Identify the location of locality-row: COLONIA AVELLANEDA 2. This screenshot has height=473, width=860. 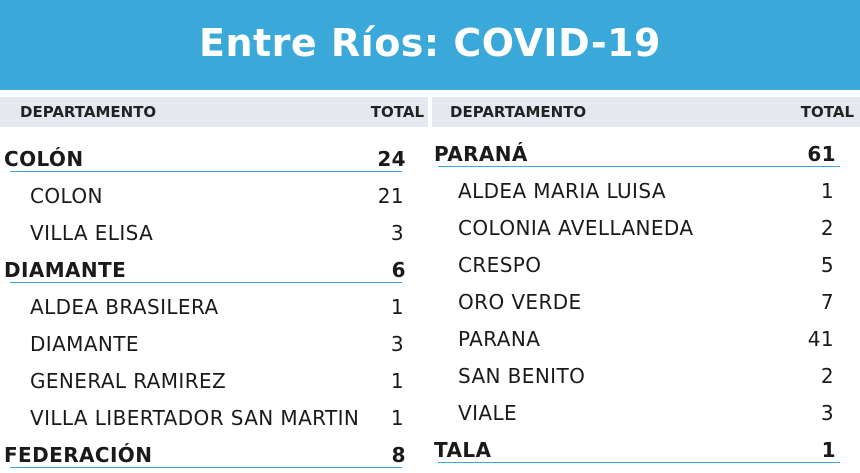
(637, 227).